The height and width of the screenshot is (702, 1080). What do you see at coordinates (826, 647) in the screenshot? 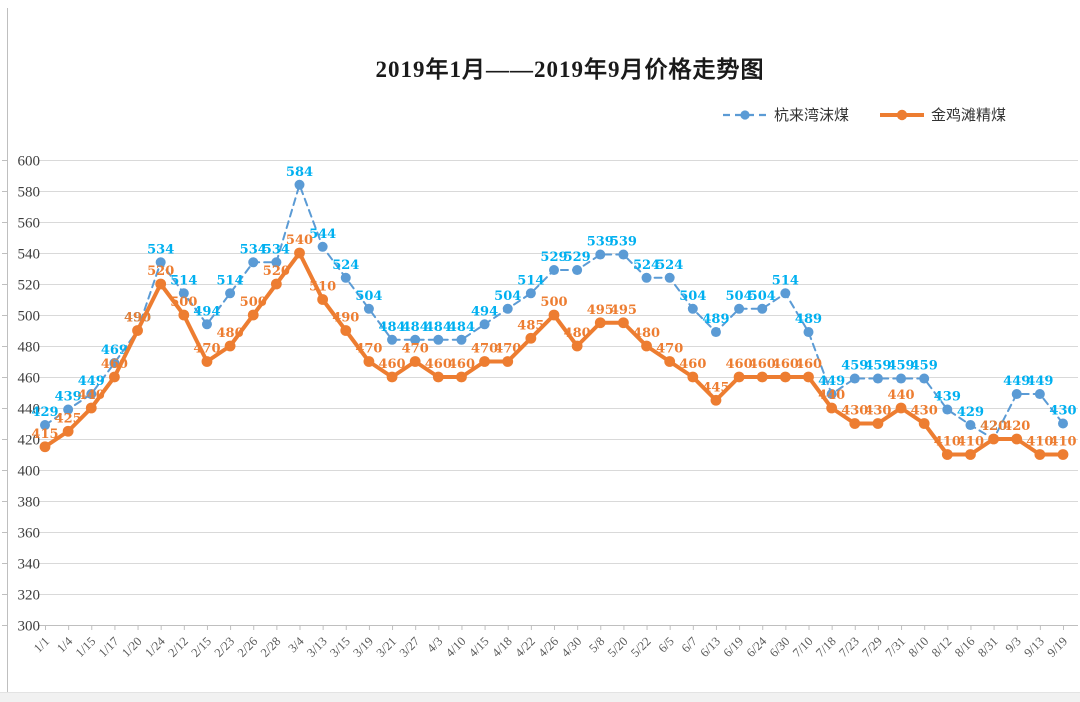
I see `x-axis-label: 7/18` at bounding box center [826, 647].